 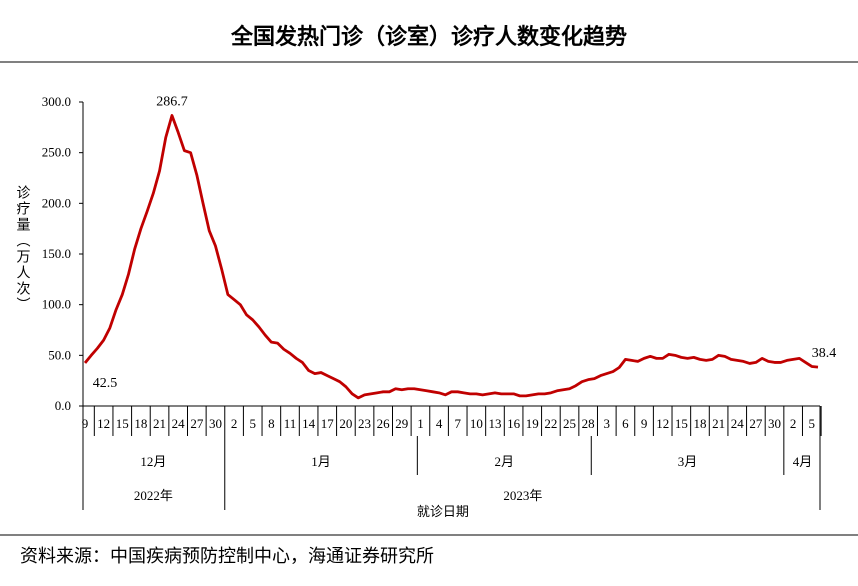 What do you see at coordinates (56, 101) in the screenshot?
I see `y-tick-label: 300.0` at bounding box center [56, 101].